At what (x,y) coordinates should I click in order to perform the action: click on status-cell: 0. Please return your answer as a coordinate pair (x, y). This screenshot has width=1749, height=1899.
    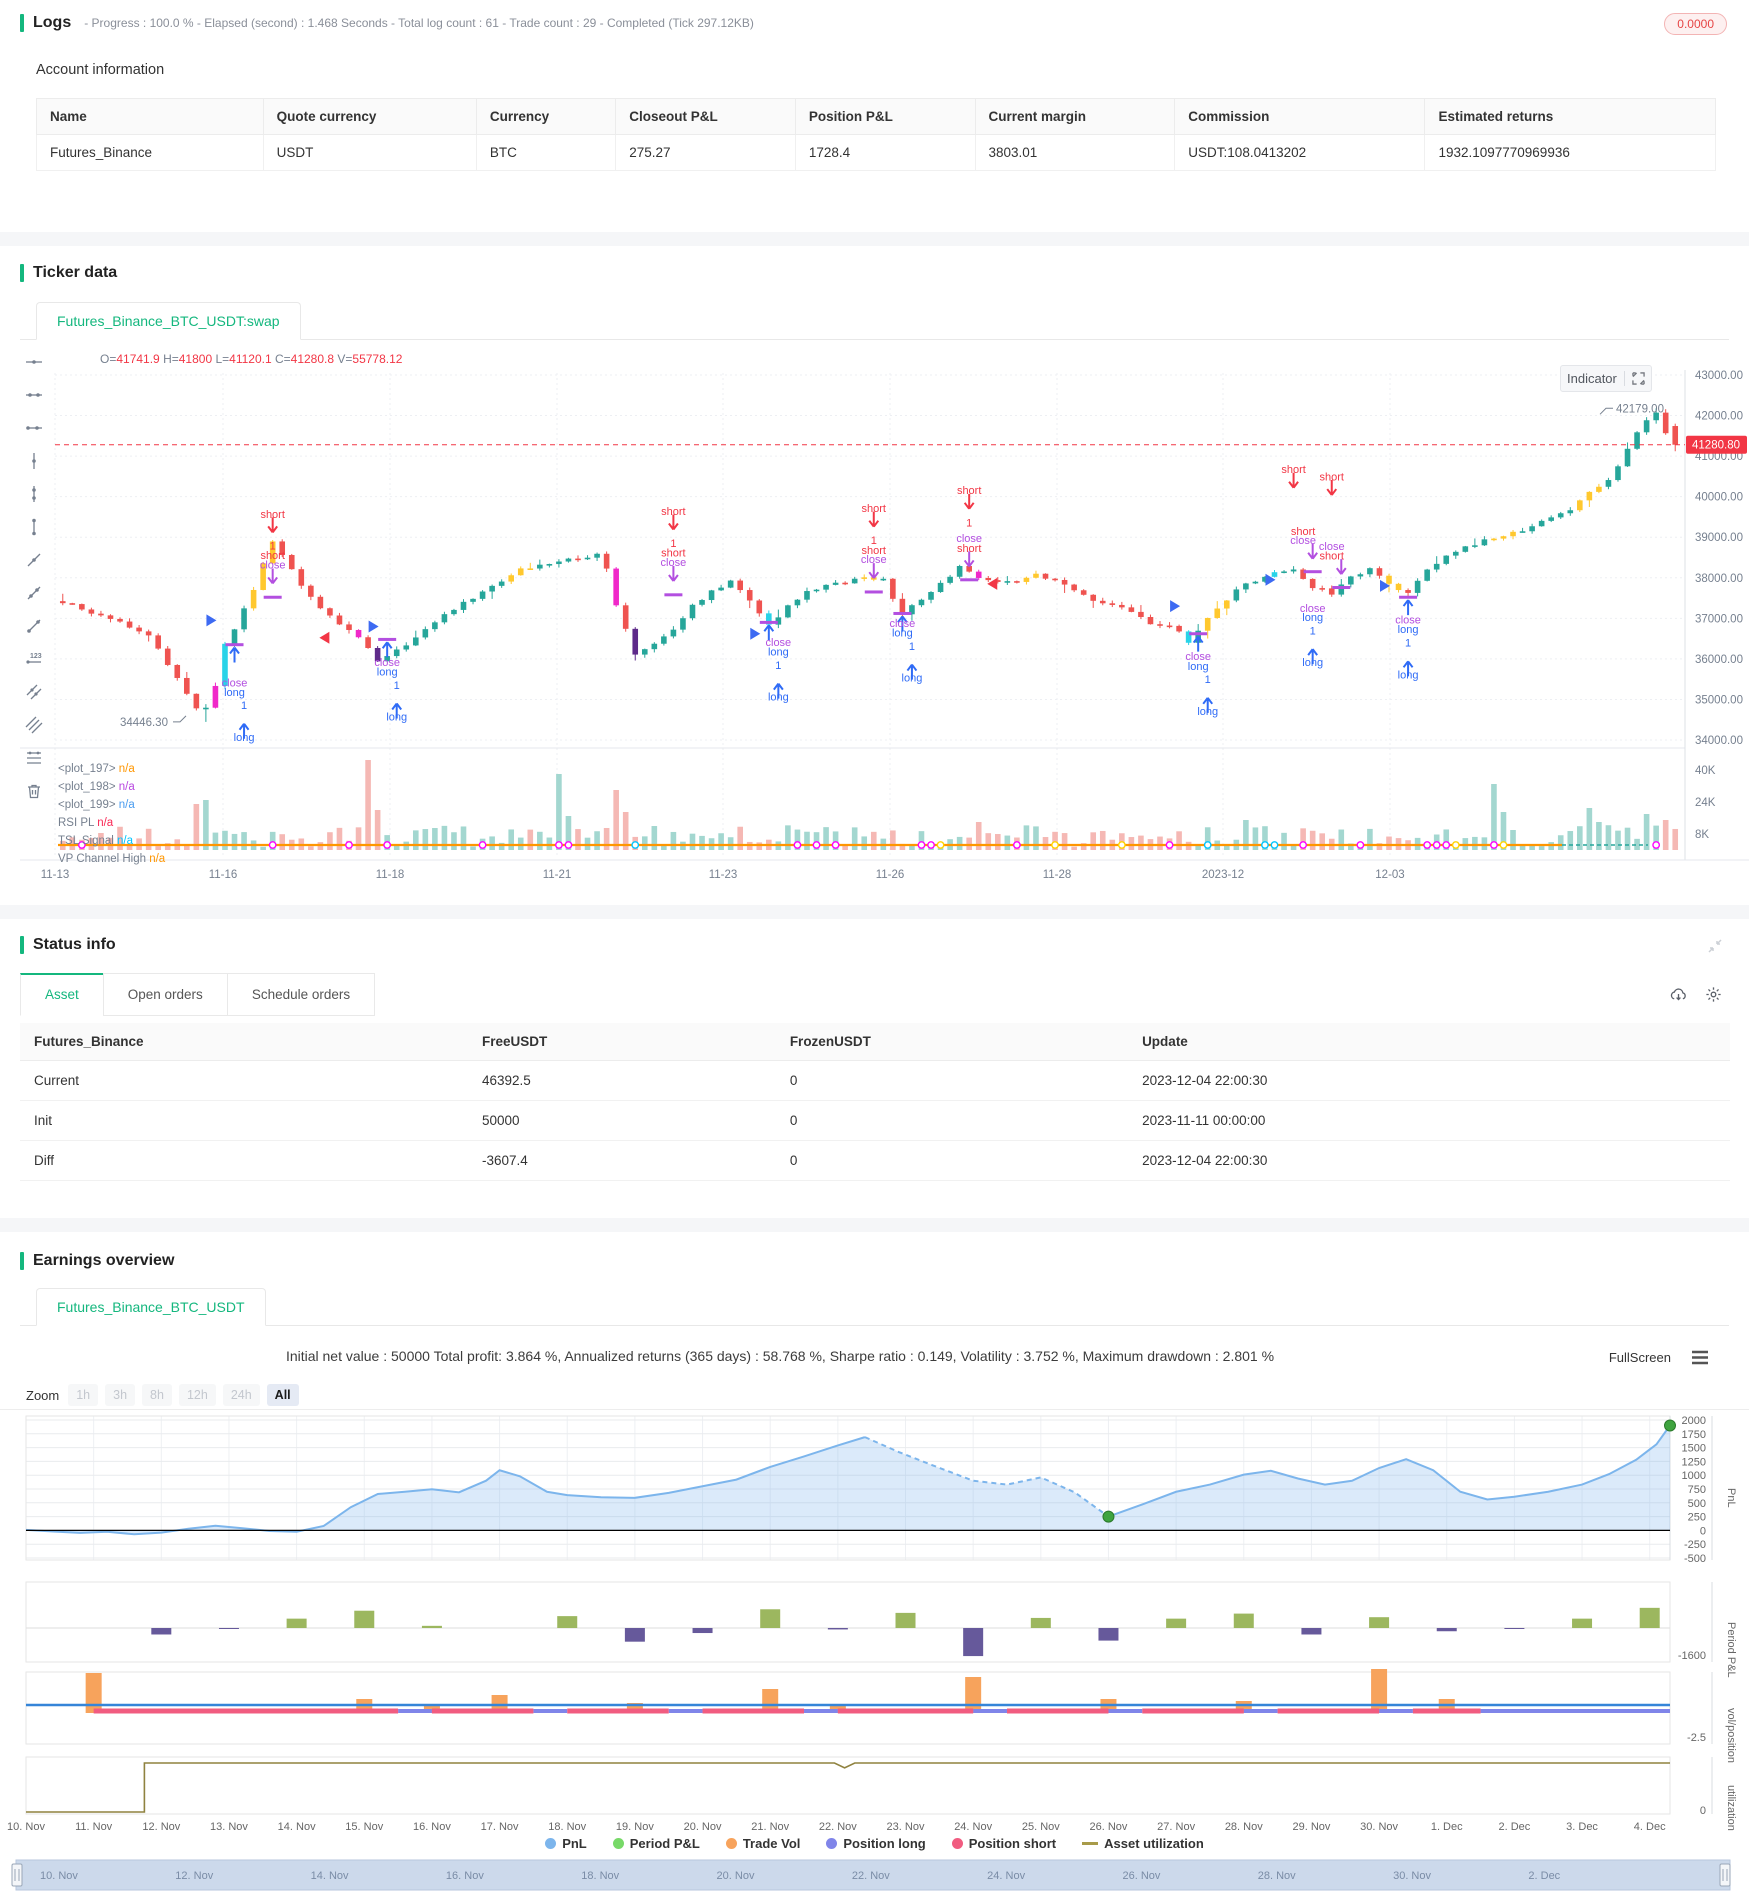
    Looking at the image, I should click on (952, 1080).